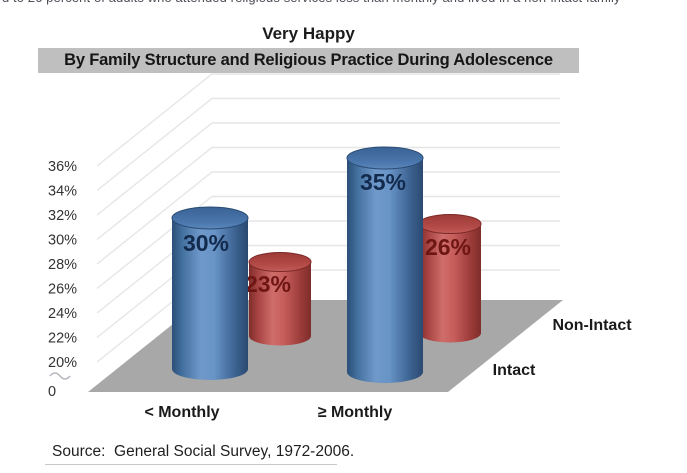 This screenshot has width=687, height=473. Describe the element at coordinates (210, 293) in the screenshot. I see `cylinder-intact-lt-monthly: 30%` at that location.